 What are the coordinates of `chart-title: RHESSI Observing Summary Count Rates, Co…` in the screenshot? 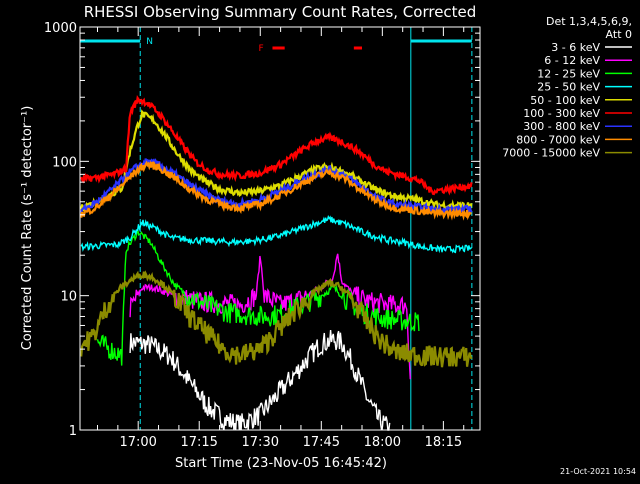 It's located at (280, 12).